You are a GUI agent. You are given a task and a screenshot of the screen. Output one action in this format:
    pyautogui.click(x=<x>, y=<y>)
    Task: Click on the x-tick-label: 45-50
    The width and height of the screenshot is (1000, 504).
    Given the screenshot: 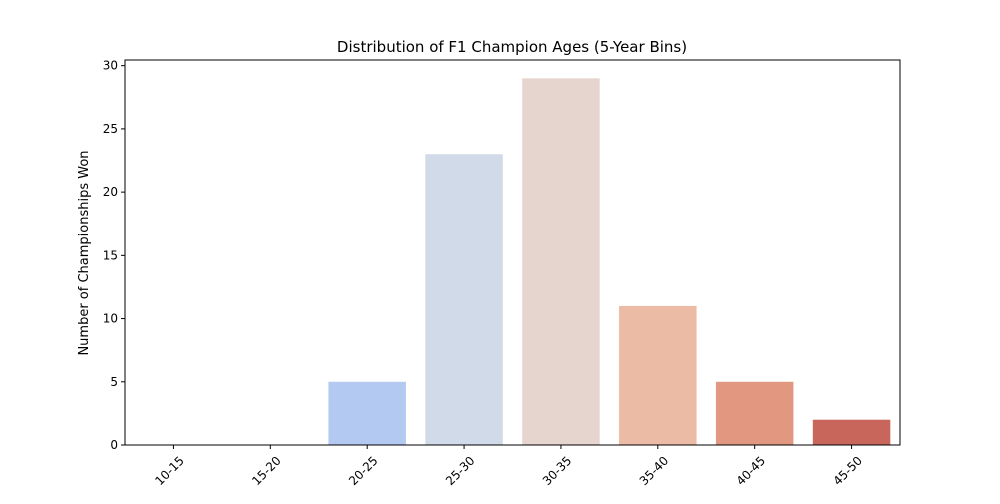 What is the action you would take?
    pyautogui.click(x=847, y=471)
    